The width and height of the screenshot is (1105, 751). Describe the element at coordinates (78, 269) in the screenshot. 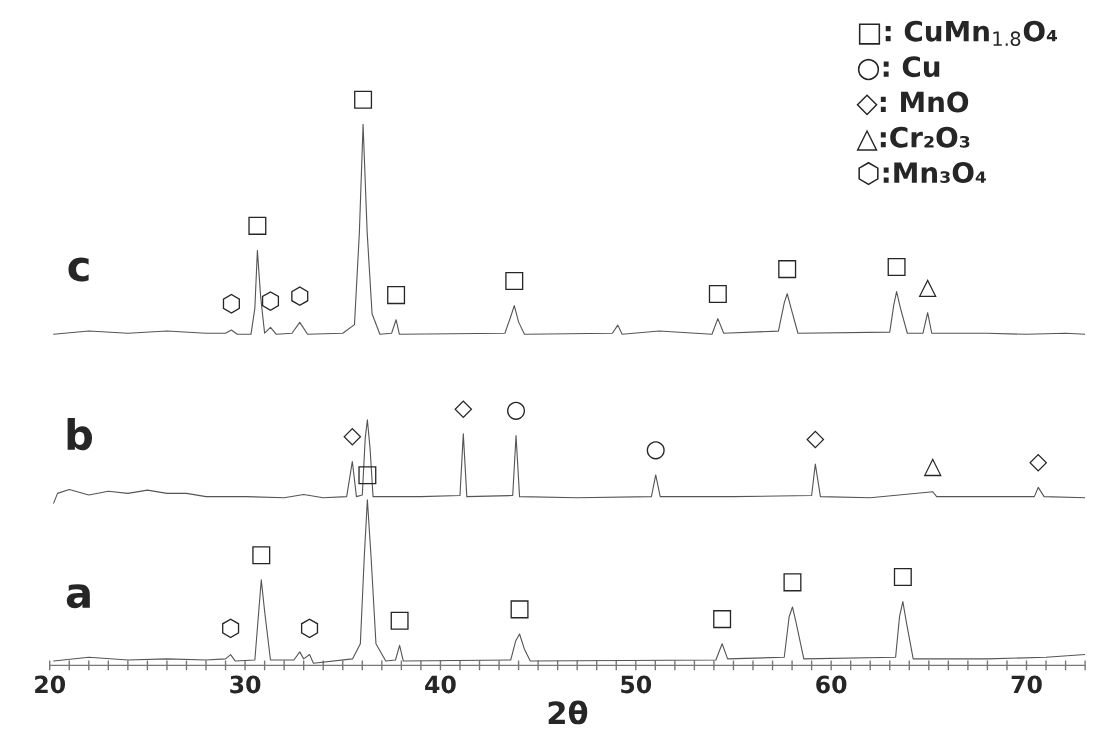

I see `series-label: c` at that location.